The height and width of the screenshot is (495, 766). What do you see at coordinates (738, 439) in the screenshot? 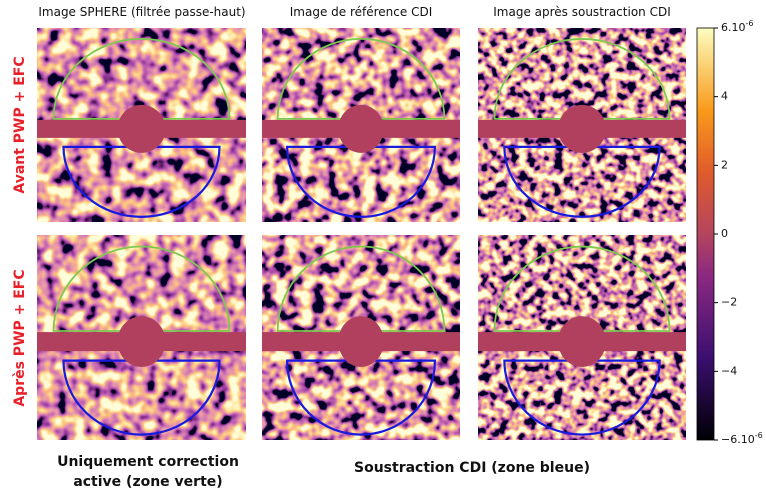
I see `tick-mantissa: −6.10` at bounding box center [738, 439].